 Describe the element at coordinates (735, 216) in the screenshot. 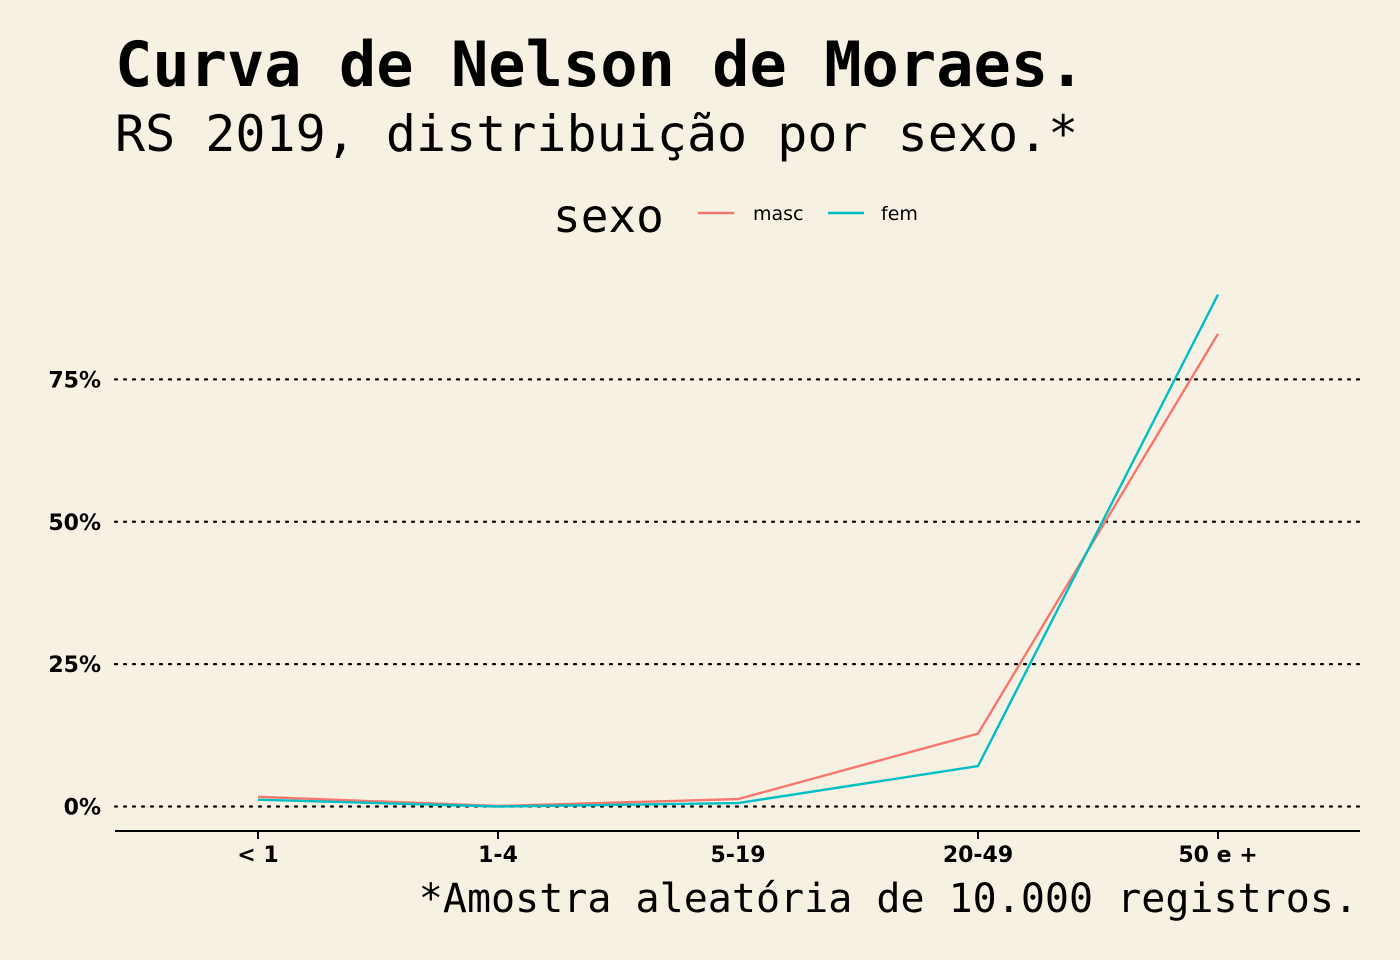

I see `legend: sexo masc fem` at that location.